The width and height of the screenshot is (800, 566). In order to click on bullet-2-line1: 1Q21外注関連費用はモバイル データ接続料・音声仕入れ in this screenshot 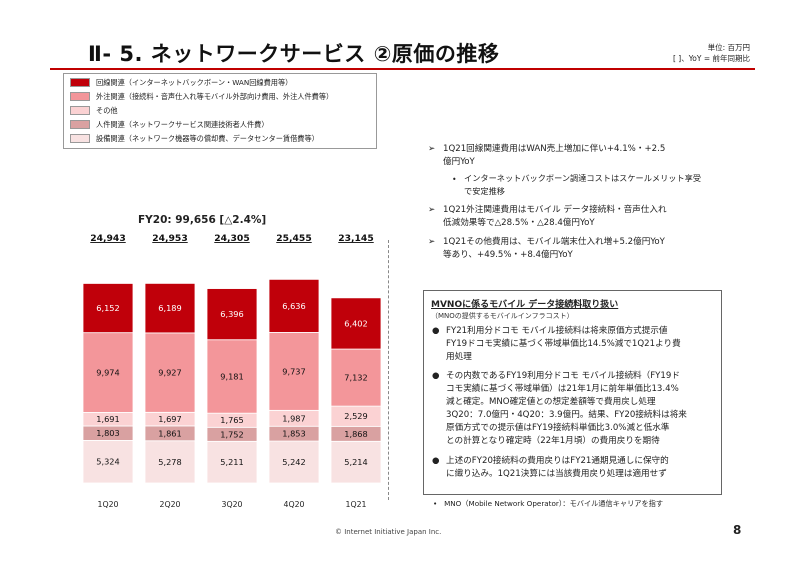, I will do `click(555, 210)`.